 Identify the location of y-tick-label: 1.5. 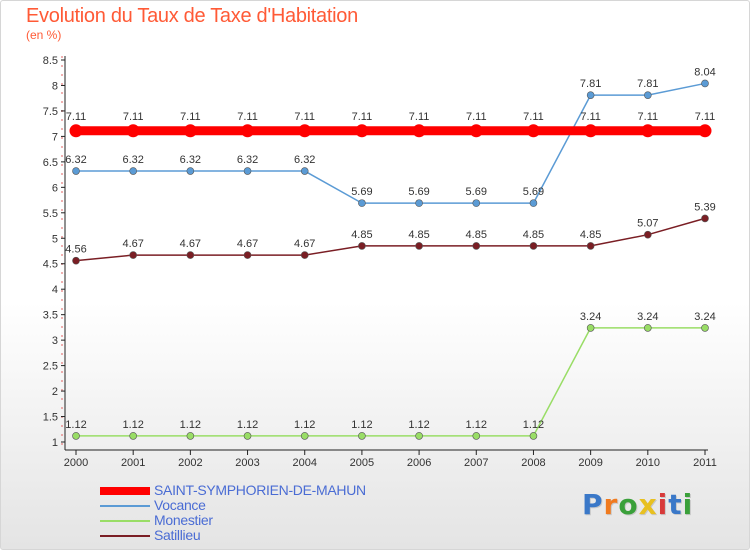
(50, 418).